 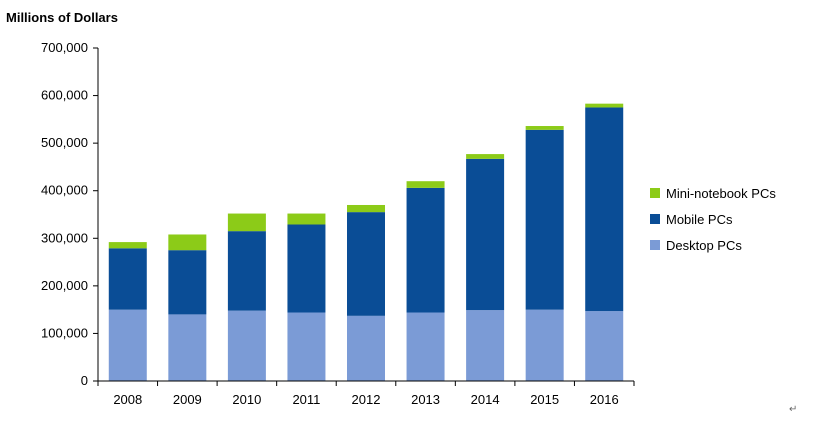 What do you see at coordinates (62, 17) in the screenshot?
I see `y-axis-title: Millions of Dollars` at bounding box center [62, 17].